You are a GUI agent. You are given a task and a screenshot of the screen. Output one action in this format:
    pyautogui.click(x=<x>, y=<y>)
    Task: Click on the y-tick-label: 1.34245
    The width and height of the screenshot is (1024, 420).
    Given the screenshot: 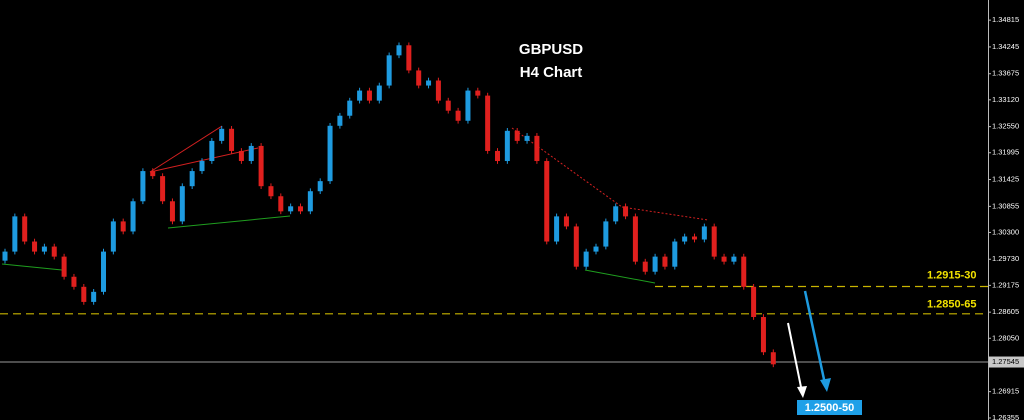 What is the action you would take?
    pyautogui.click(x=1005, y=46)
    